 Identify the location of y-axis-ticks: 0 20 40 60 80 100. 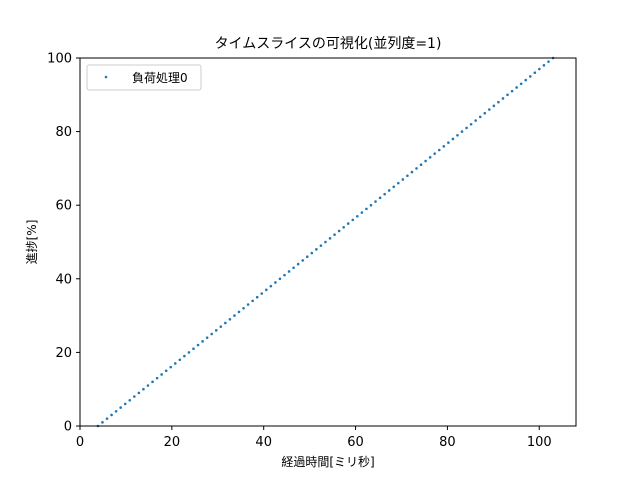
(63, 243).